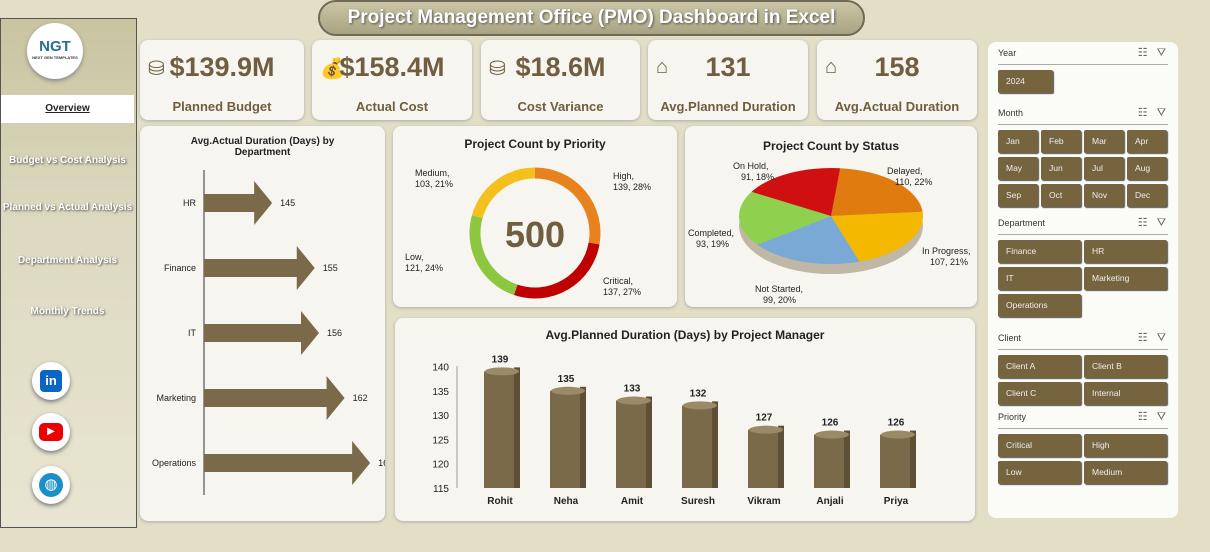 Image resolution: width=1210 pixels, height=552 pixels. I want to click on slicer-item: Sep, so click(1018, 195).